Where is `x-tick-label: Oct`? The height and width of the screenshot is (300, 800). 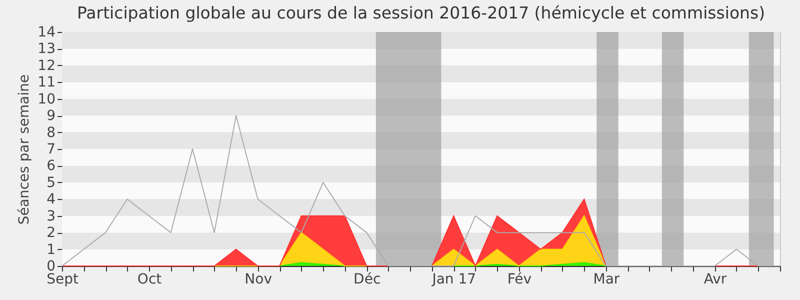
x-tick-label: Oct is located at coordinates (149, 280).